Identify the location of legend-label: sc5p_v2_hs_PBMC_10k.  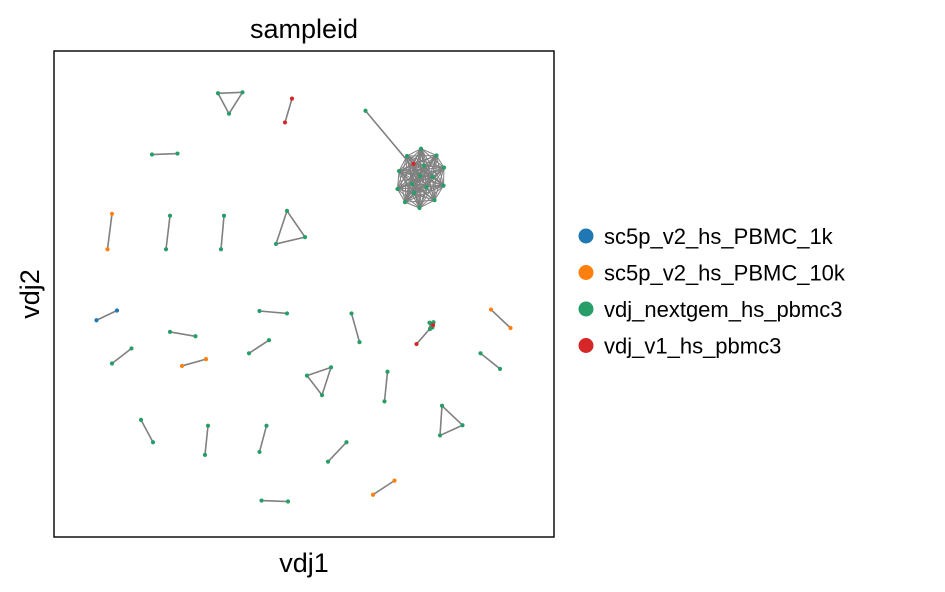
(725, 273).